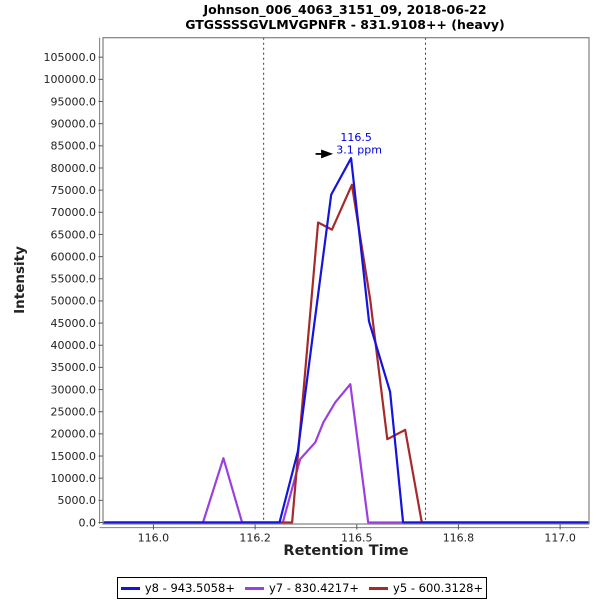  I want to click on x-tick-label: 116.5, so click(357, 538).